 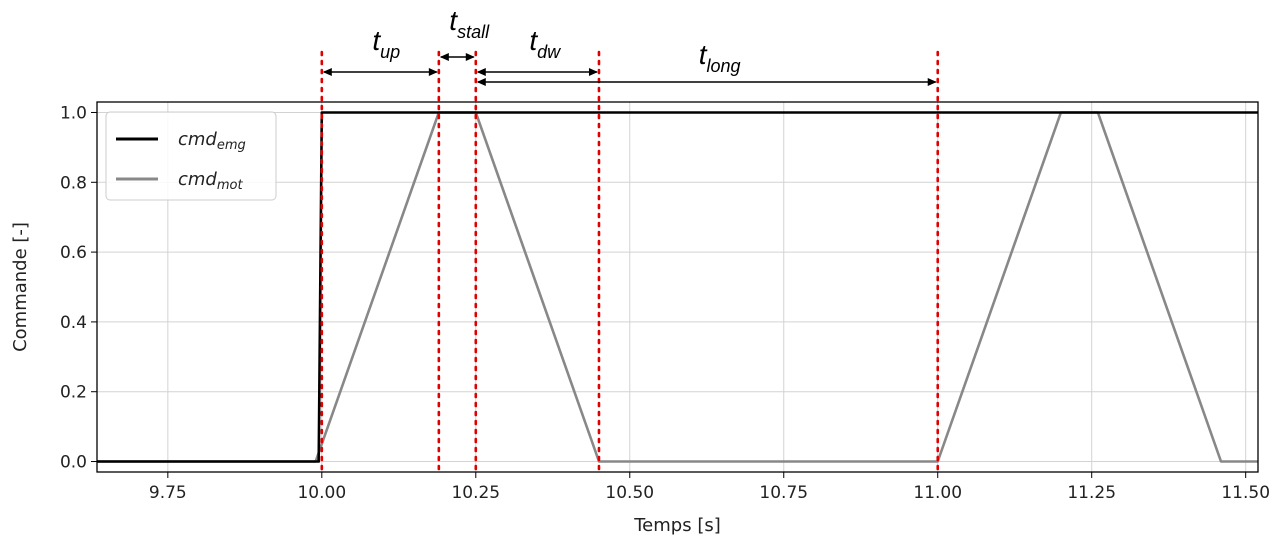 I want to click on annotations: tup tstall tdw tlong, so click(x=629, y=45).